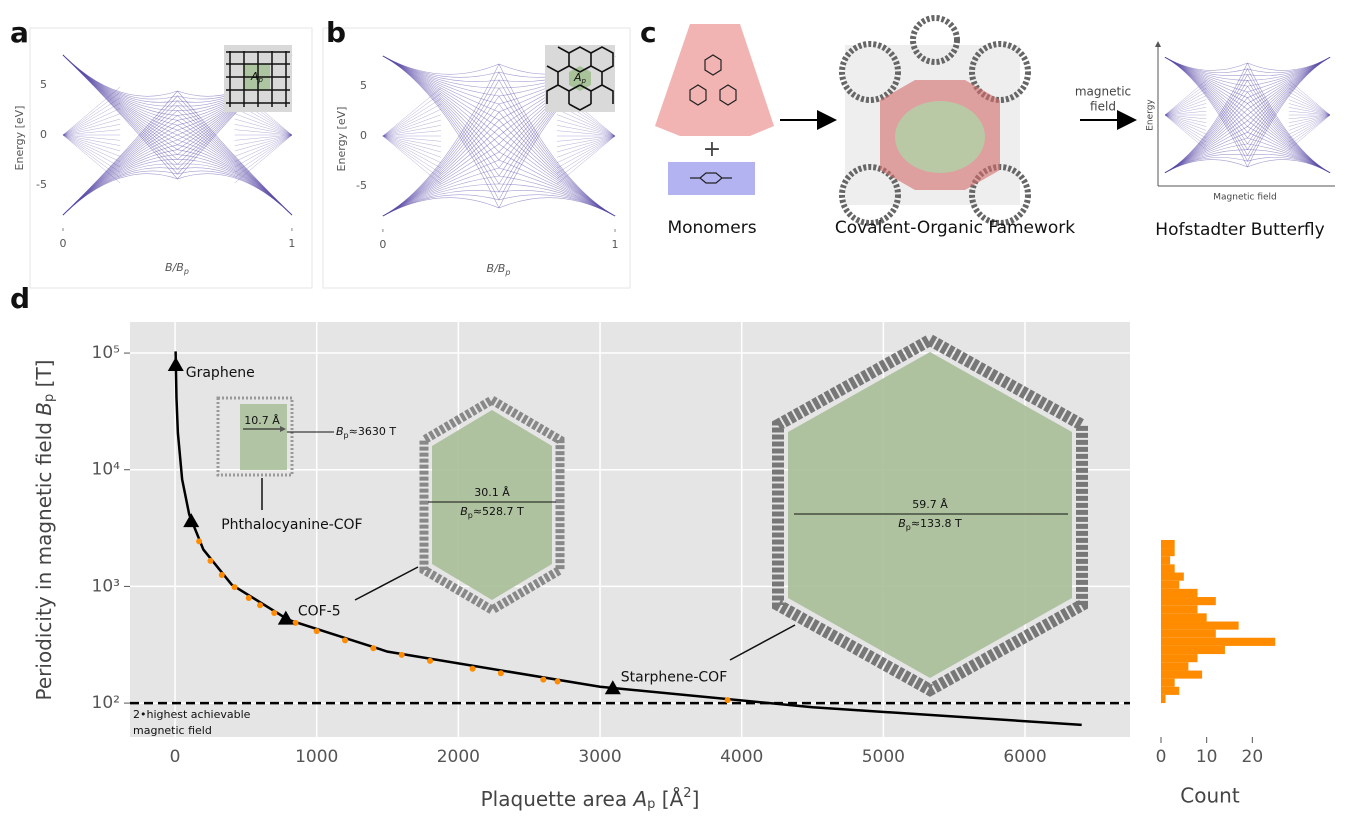 The height and width of the screenshot is (823, 1349). What do you see at coordinates (599, 757) in the screenshot?
I see `x-tick-label: 3000` at bounding box center [599, 757].